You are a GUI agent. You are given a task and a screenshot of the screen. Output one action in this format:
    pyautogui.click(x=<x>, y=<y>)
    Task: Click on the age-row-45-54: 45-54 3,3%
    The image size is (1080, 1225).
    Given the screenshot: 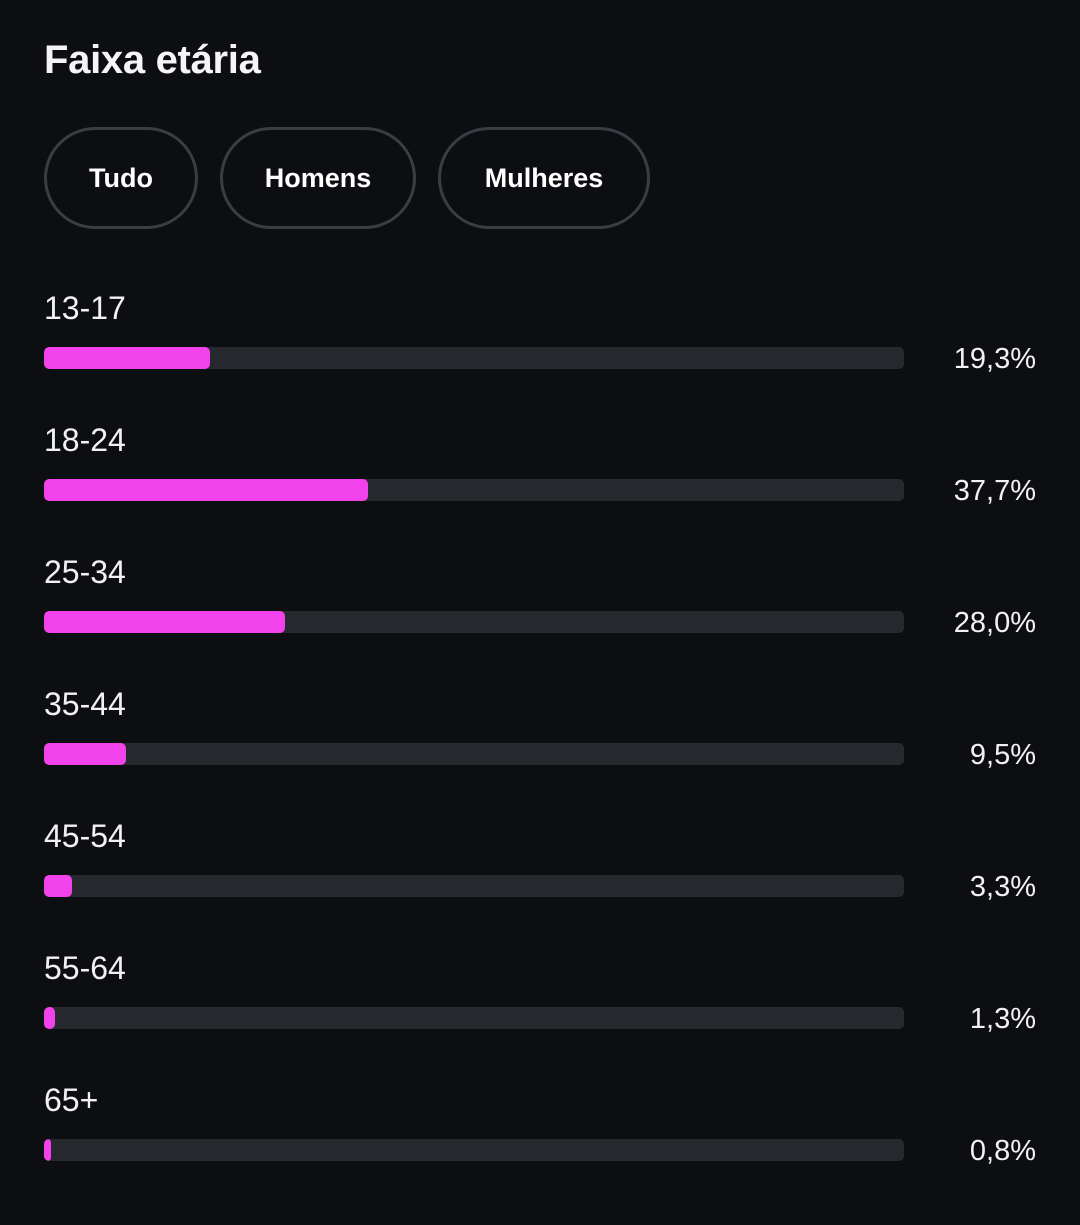 What is the action you would take?
    pyautogui.click(x=540, y=868)
    